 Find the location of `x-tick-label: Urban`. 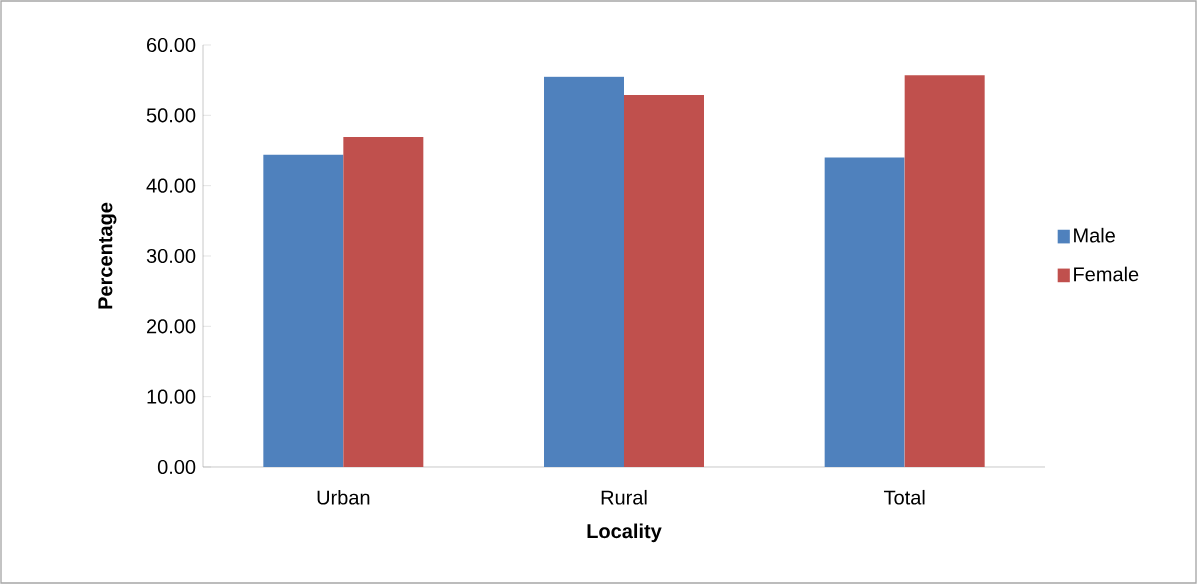

x-tick-label: Urban is located at coordinates (343, 497).